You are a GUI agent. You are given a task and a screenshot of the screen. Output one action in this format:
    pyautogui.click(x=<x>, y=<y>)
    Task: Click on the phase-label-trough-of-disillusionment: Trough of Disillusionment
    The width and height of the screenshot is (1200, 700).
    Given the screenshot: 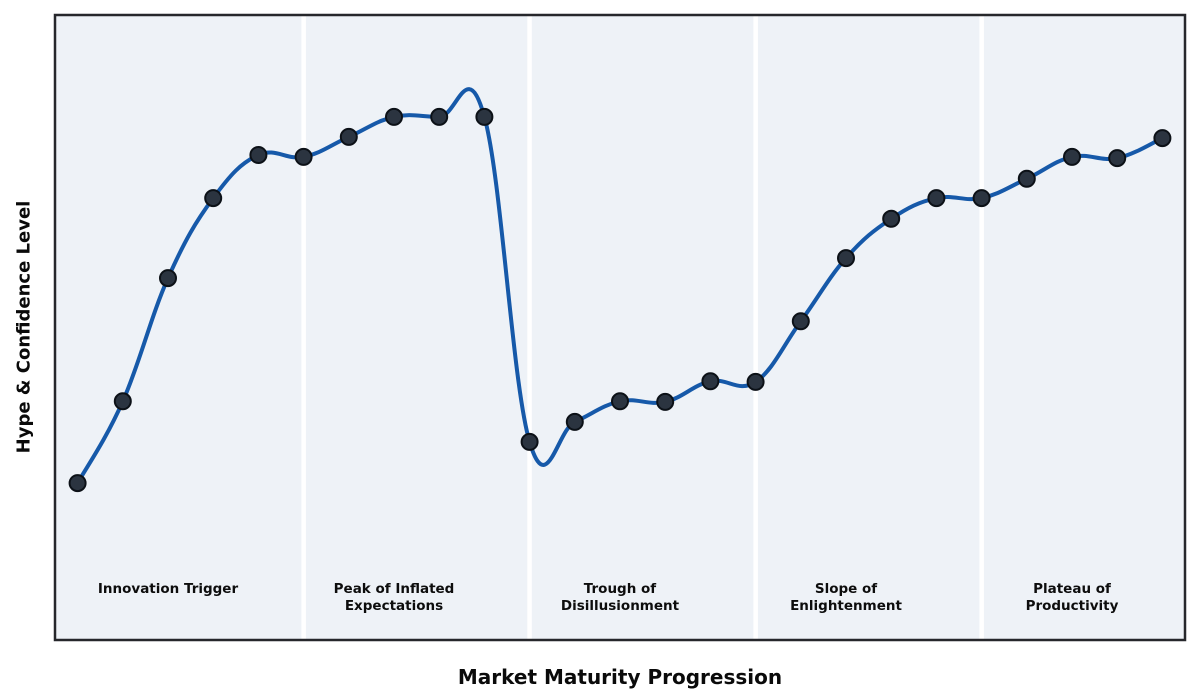 What is the action you would take?
    pyautogui.click(x=620, y=597)
    